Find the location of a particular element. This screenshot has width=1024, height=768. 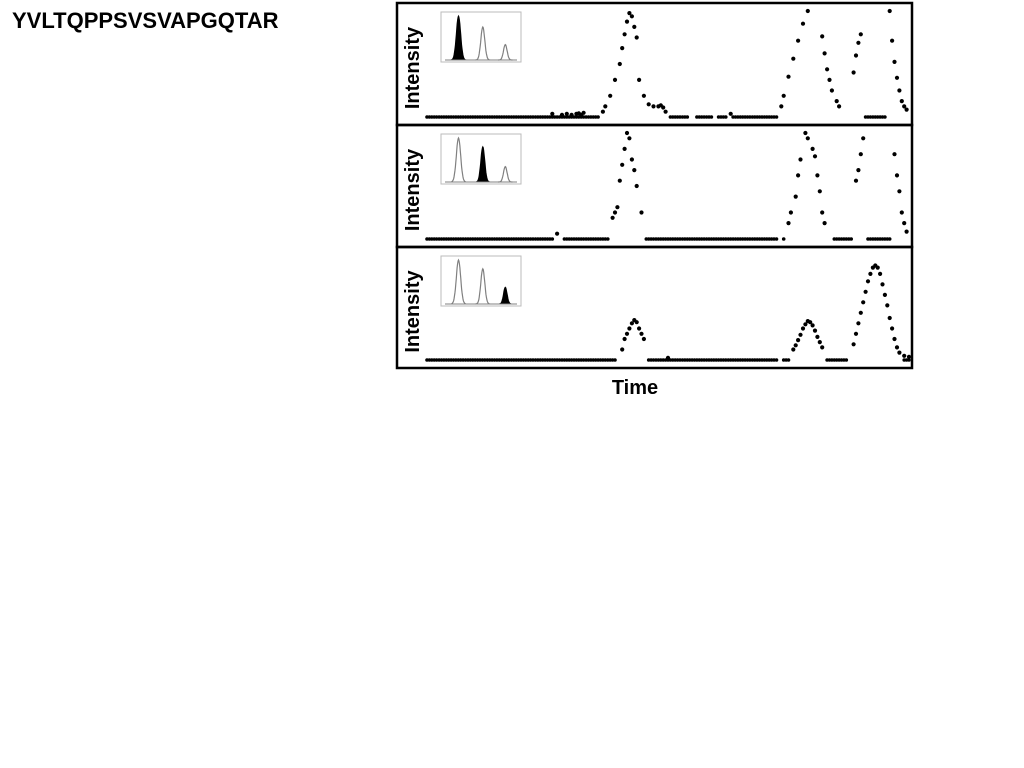

baseline-series is located at coordinates (668, 360).